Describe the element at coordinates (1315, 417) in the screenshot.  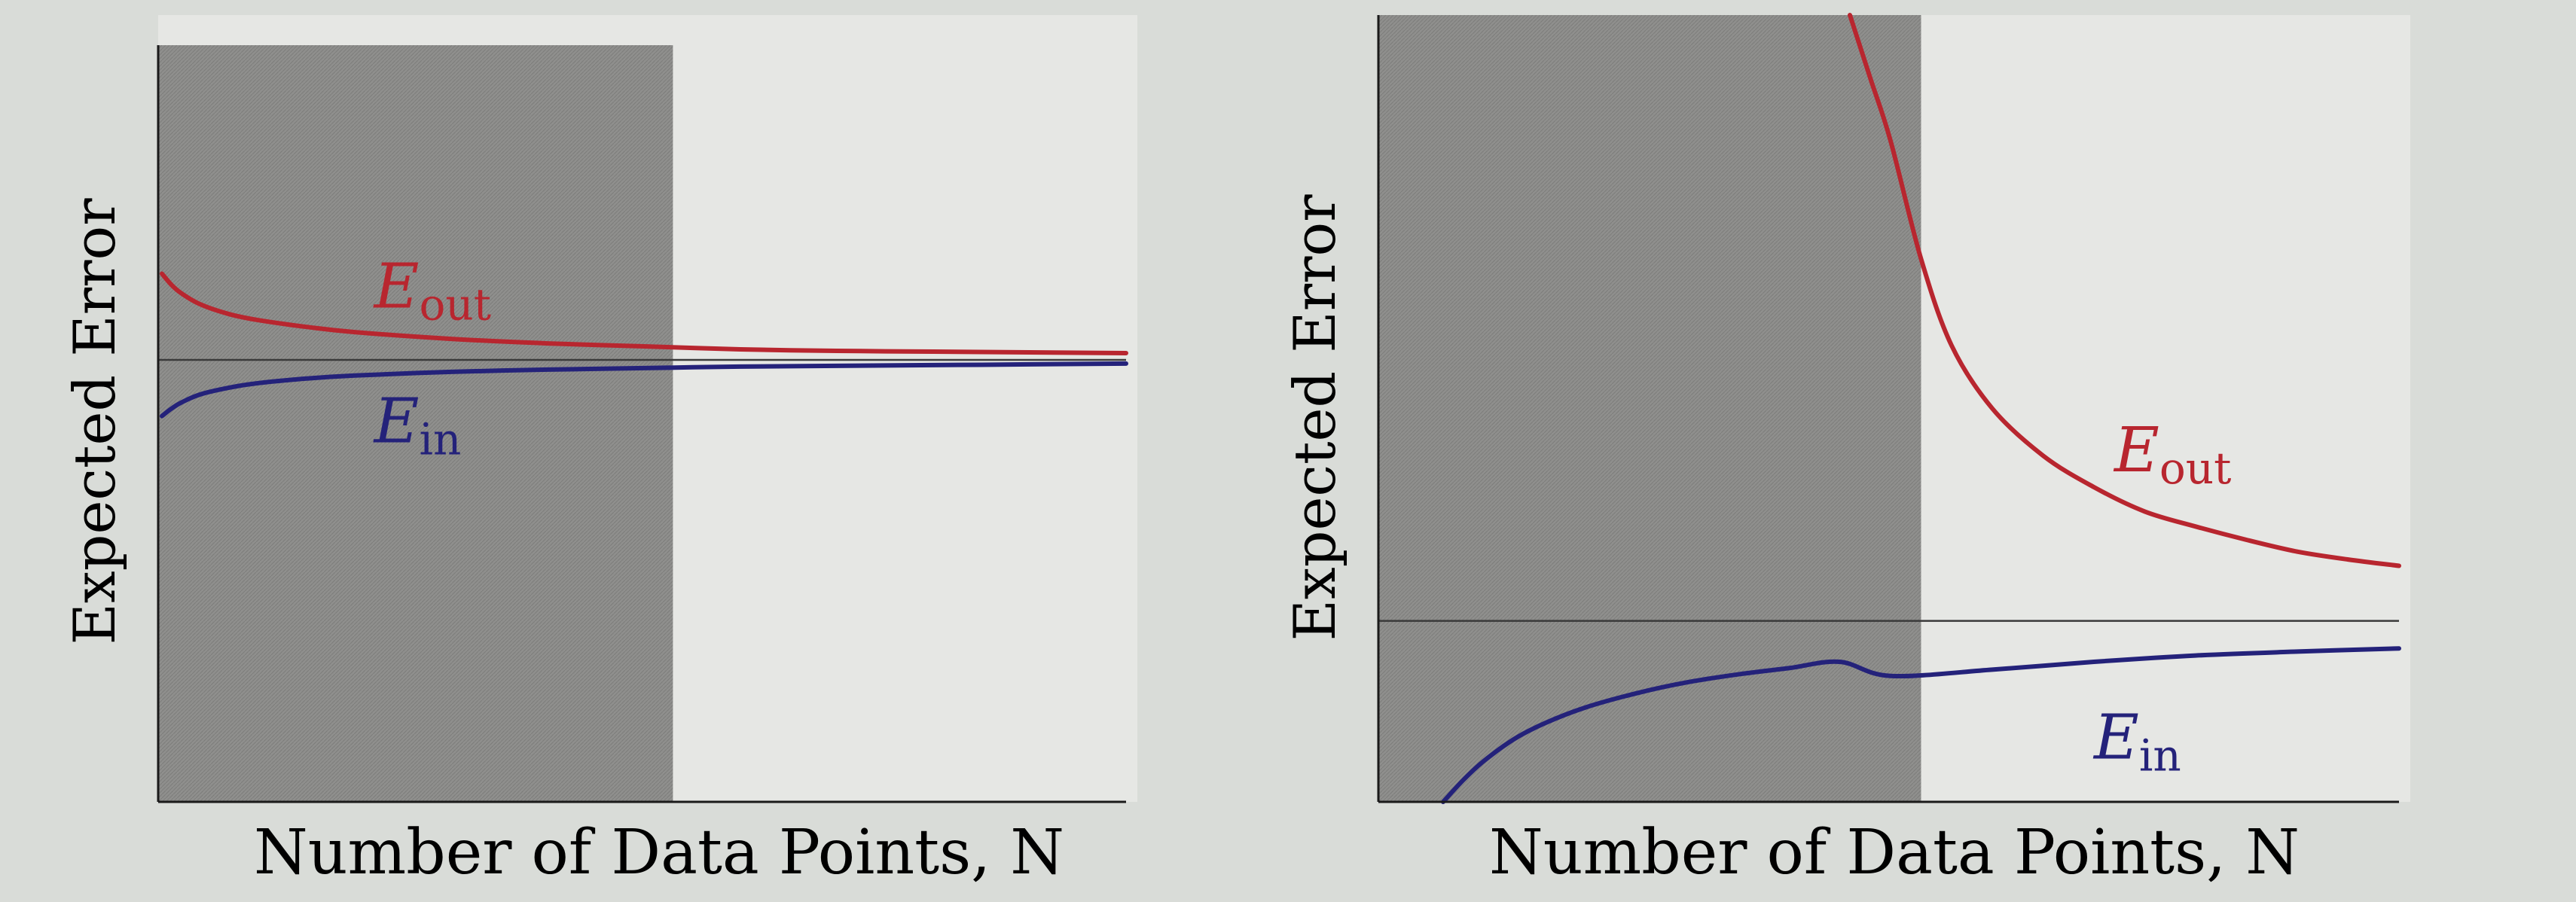
I see `right-chart-y-axis-label: Expected Error` at that location.